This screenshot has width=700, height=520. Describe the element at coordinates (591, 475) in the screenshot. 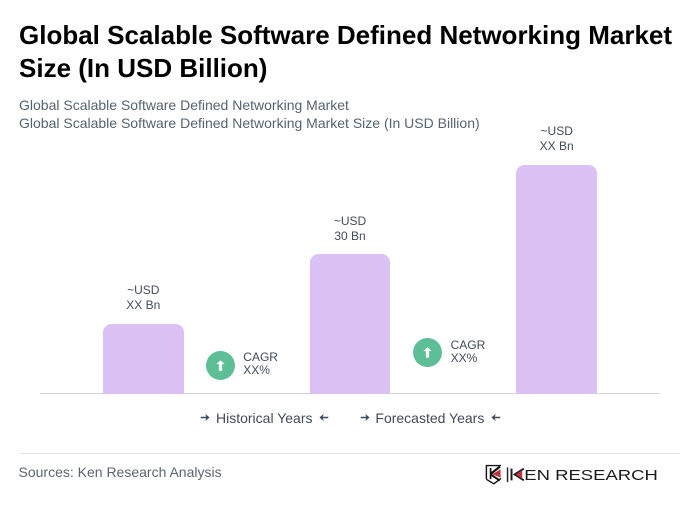

I see `svg-text: EN RESEARCH` at that location.